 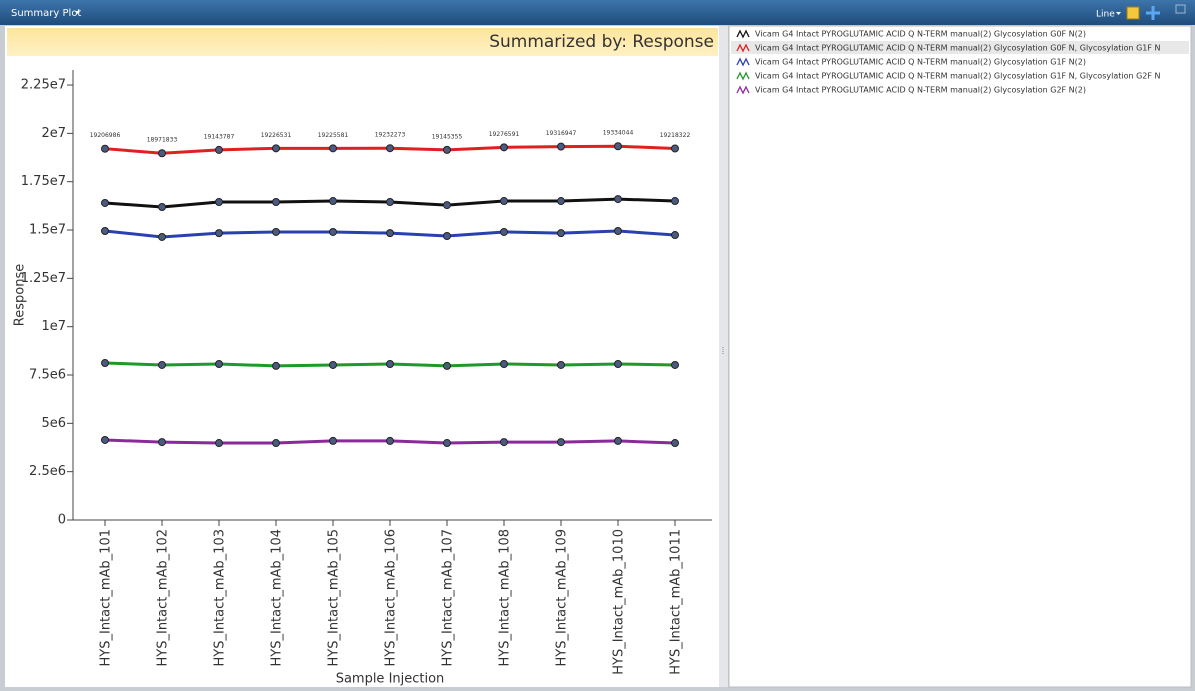 What do you see at coordinates (220, 597) in the screenshot?
I see `x-tick-label: HYS_Intact_mAb_103` at bounding box center [220, 597].